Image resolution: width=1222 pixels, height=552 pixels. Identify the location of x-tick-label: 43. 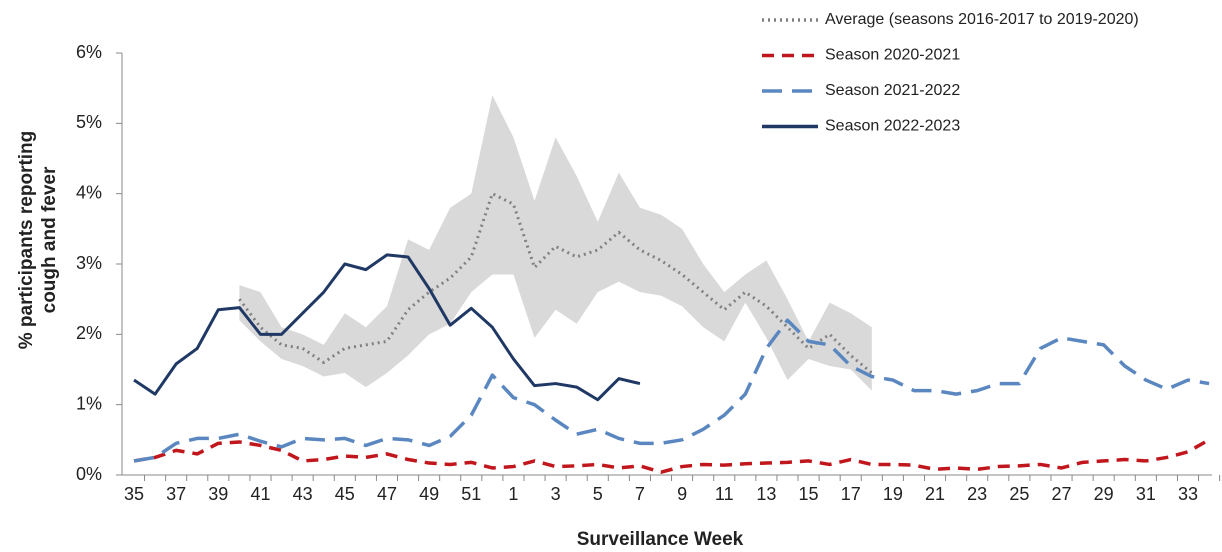
(303, 494).